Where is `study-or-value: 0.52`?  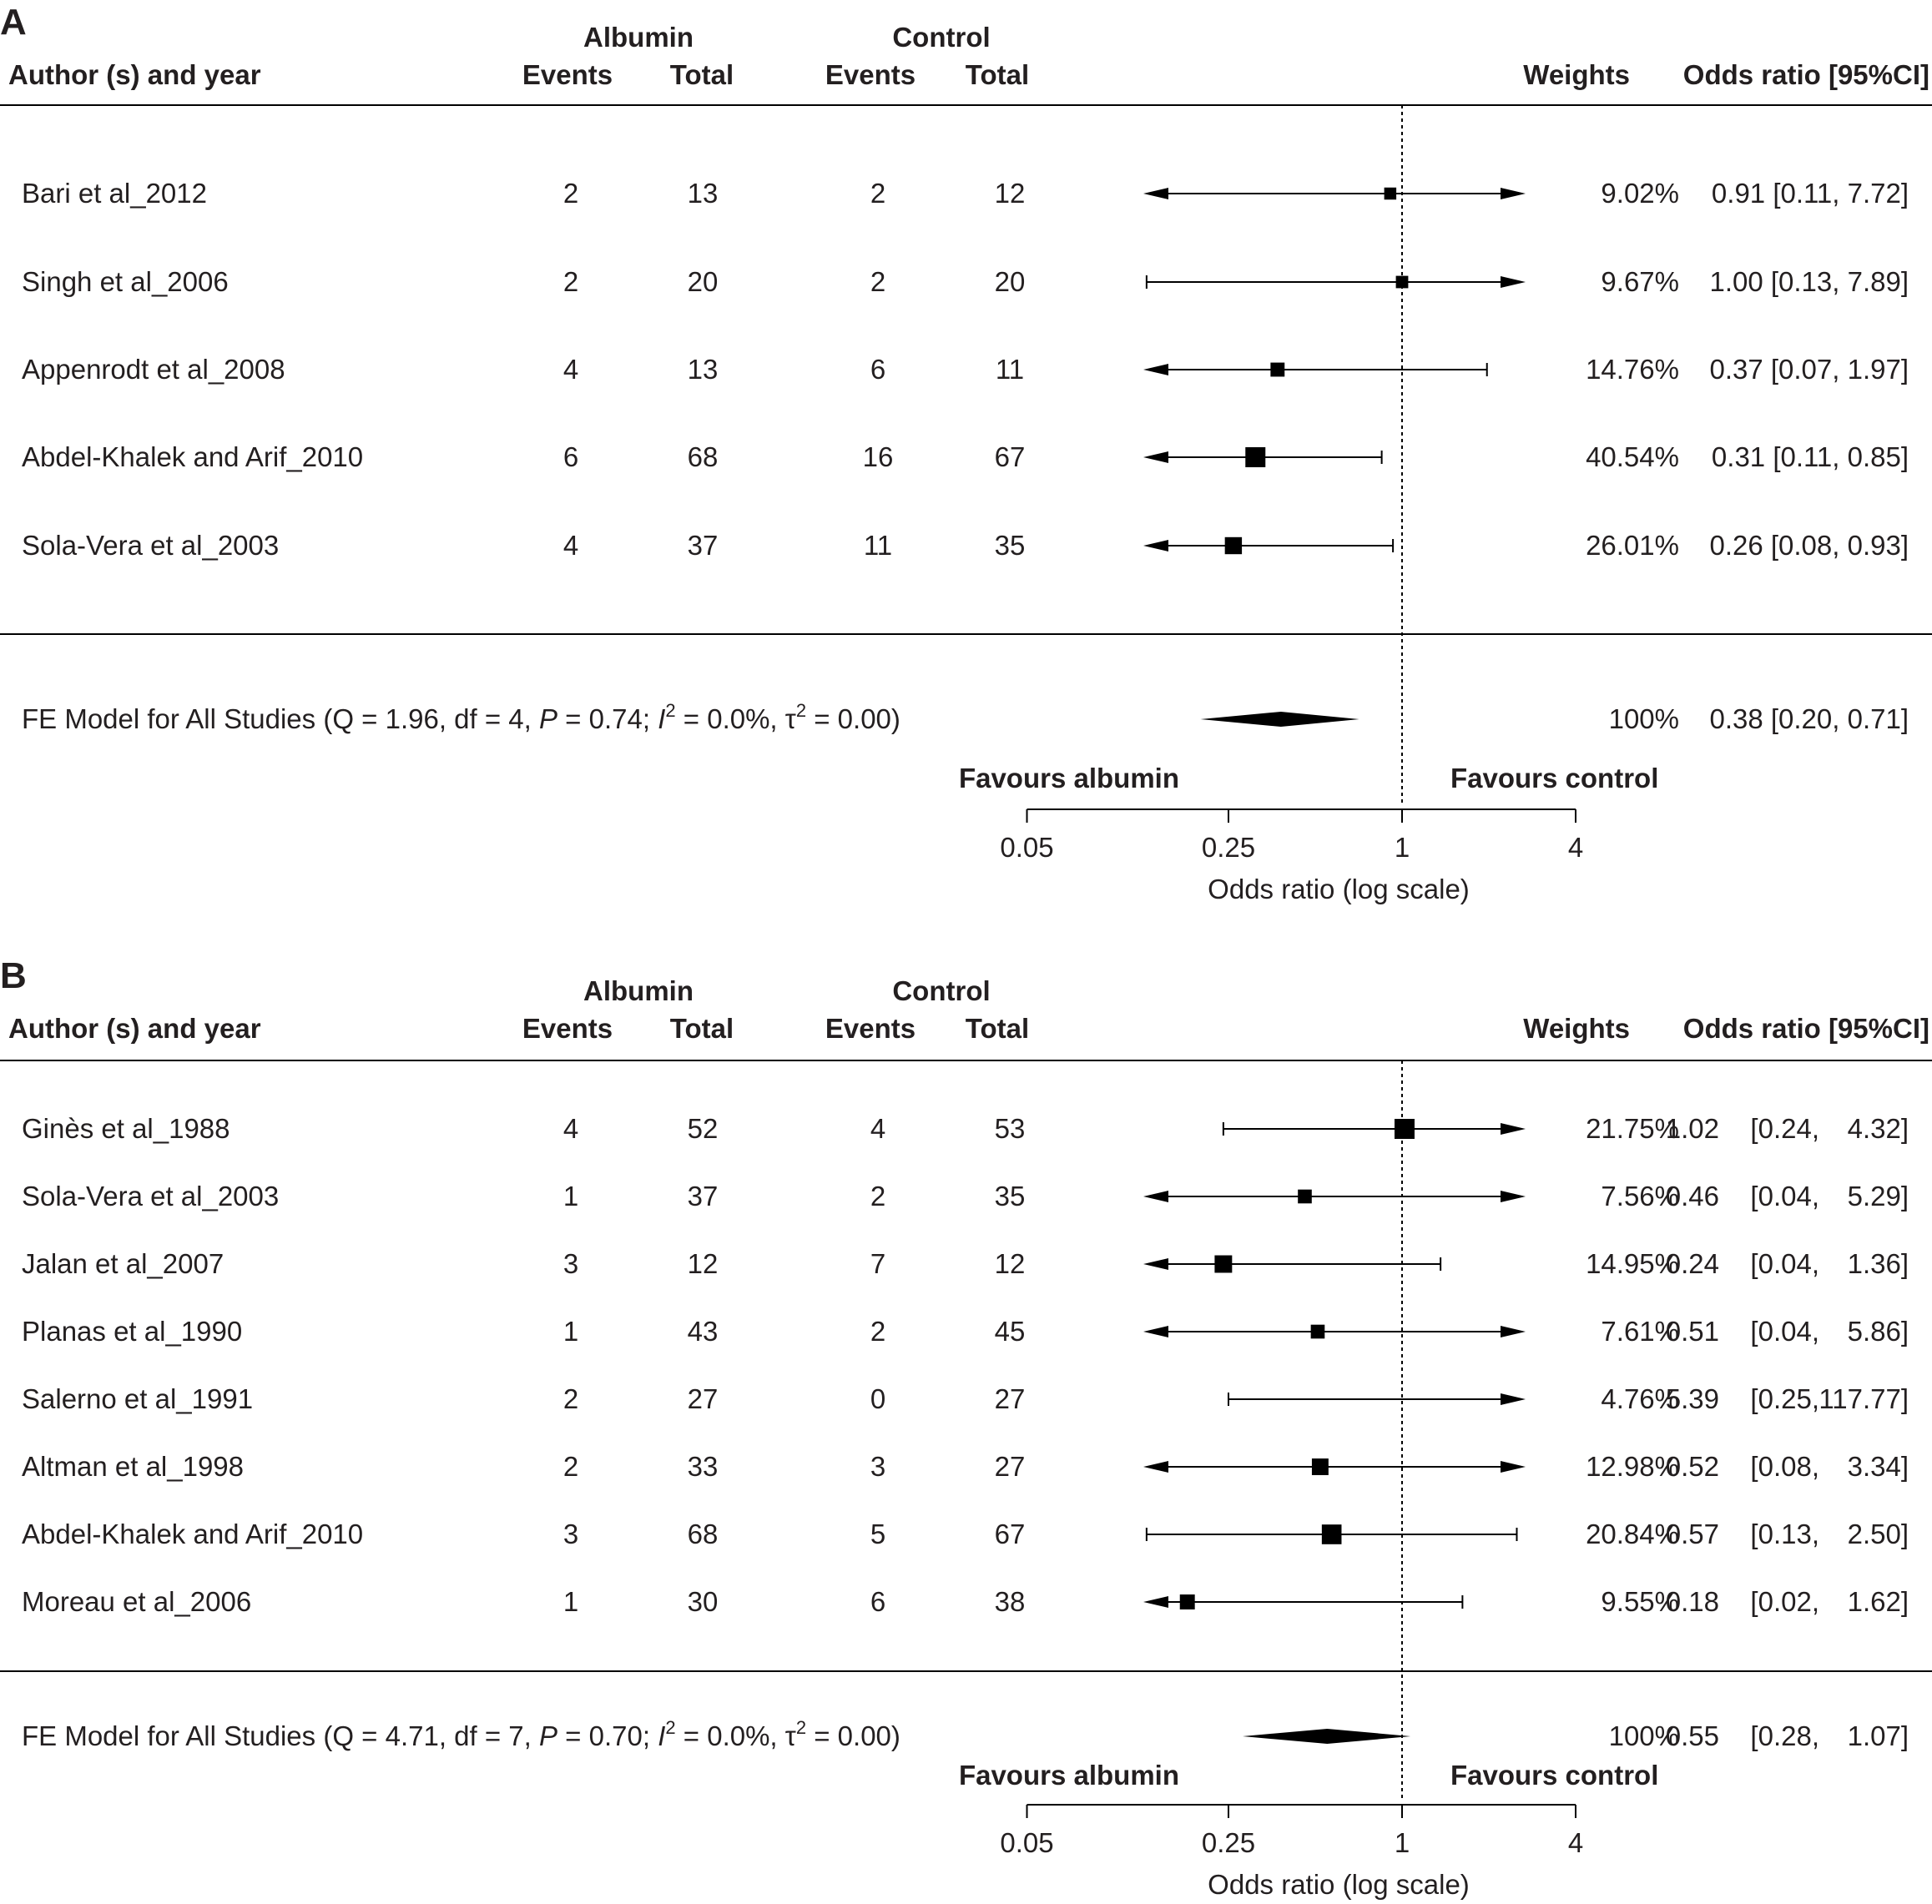 study-or-value: 0.52 is located at coordinates (1693, 1466).